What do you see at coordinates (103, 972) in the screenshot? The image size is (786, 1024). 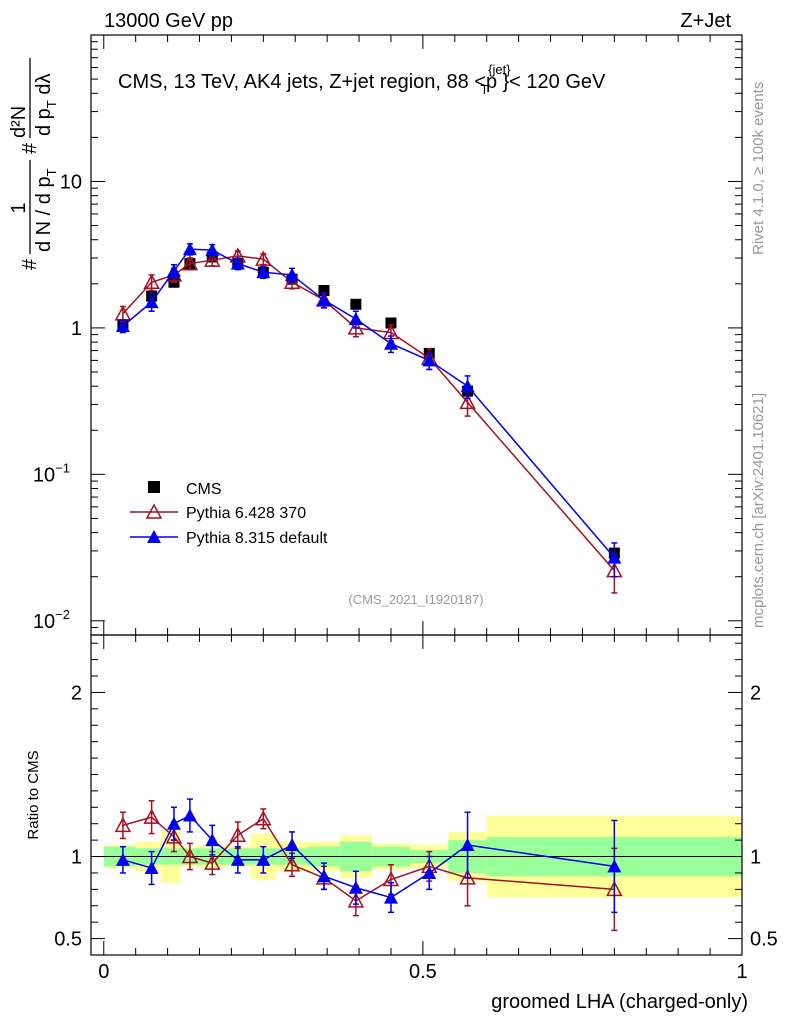 I see `ratio-xtick-label: 0` at bounding box center [103, 972].